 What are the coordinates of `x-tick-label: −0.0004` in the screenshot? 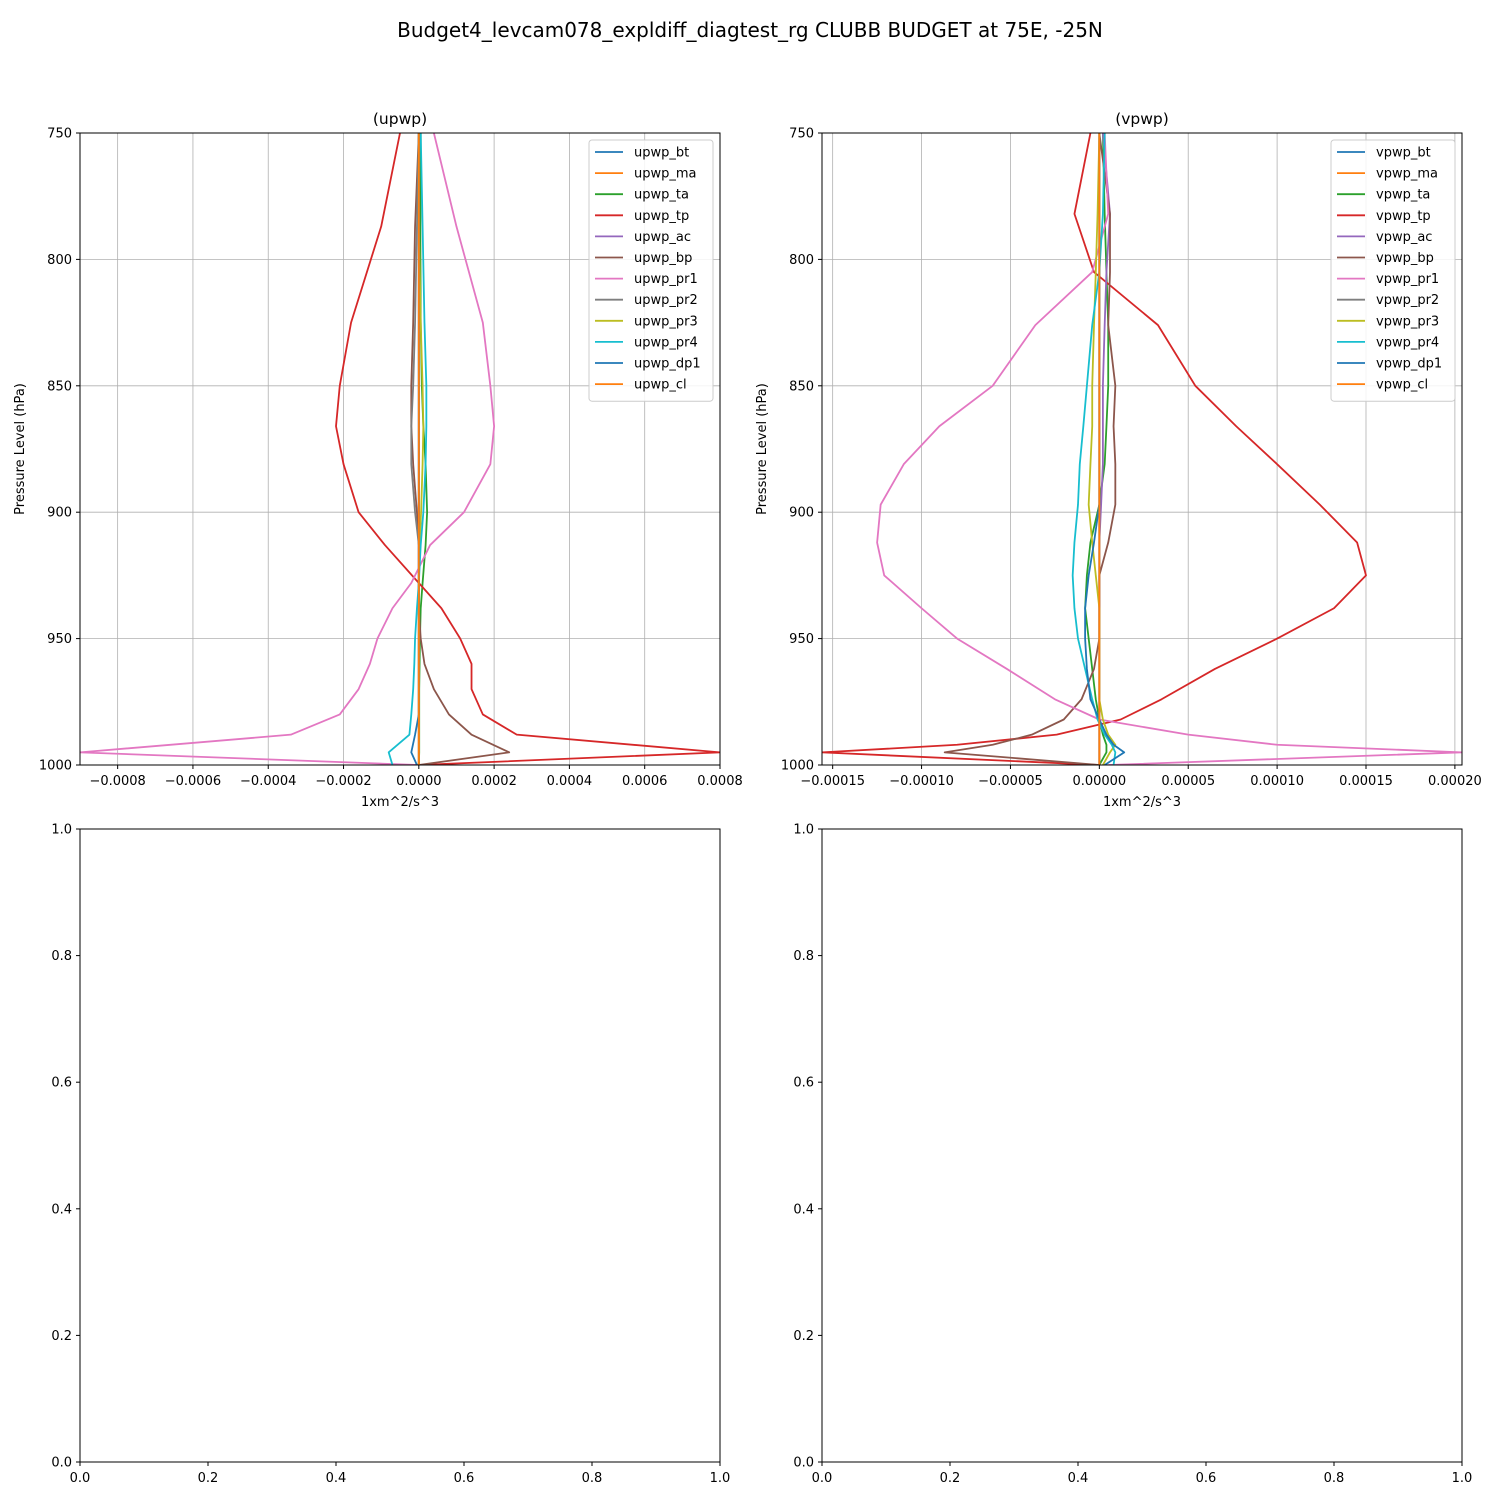 It's located at (268, 781).